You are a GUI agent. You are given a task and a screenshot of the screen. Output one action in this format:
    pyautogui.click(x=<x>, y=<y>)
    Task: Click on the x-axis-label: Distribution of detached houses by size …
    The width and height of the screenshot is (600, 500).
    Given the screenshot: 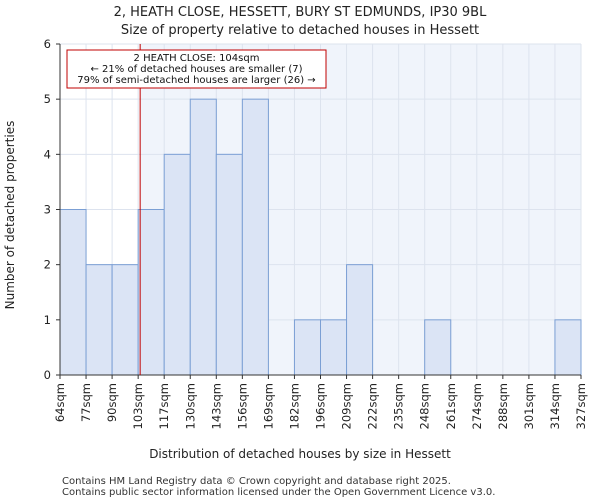 What is the action you would take?
    pyautogui.click(x=300, y=454)
    